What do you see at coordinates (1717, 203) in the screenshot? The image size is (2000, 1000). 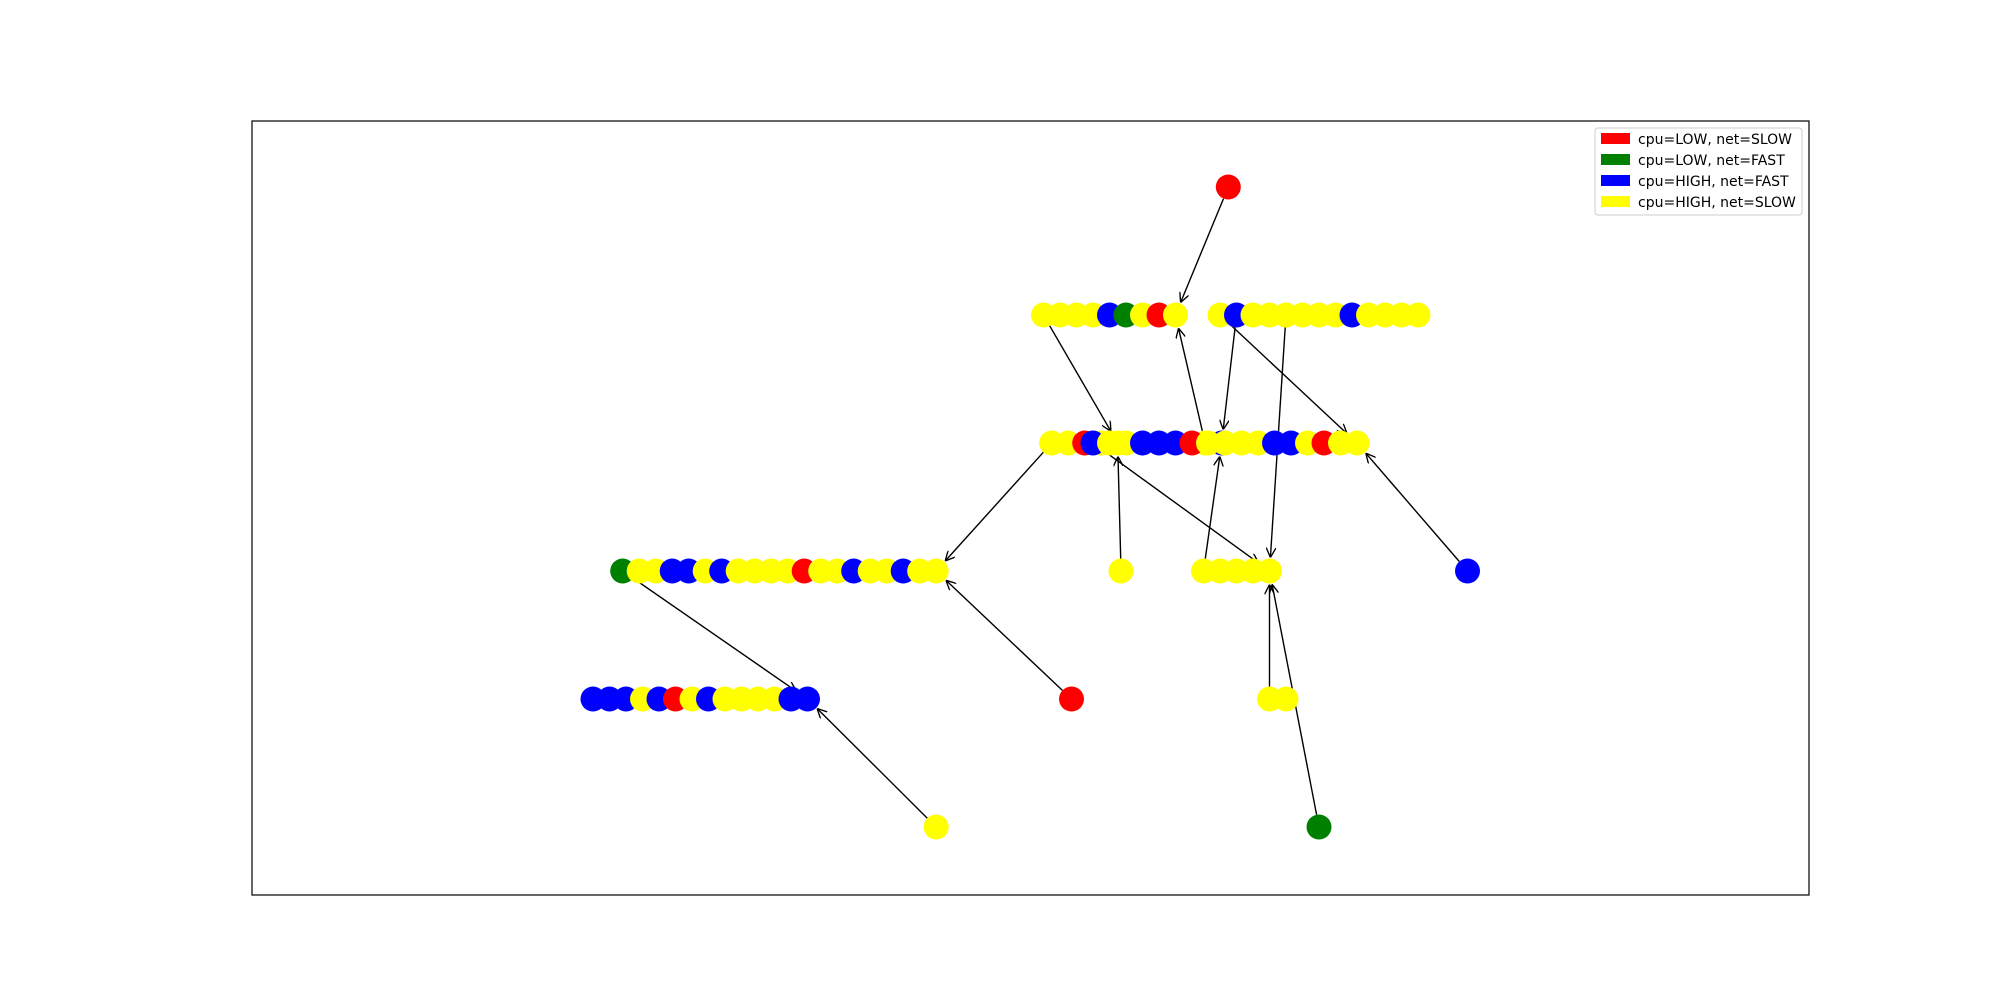 I see `legend-label-cpu-high-net-slow: cpu=HIGH, net=SLOW` at bounding box center [1717, 203].